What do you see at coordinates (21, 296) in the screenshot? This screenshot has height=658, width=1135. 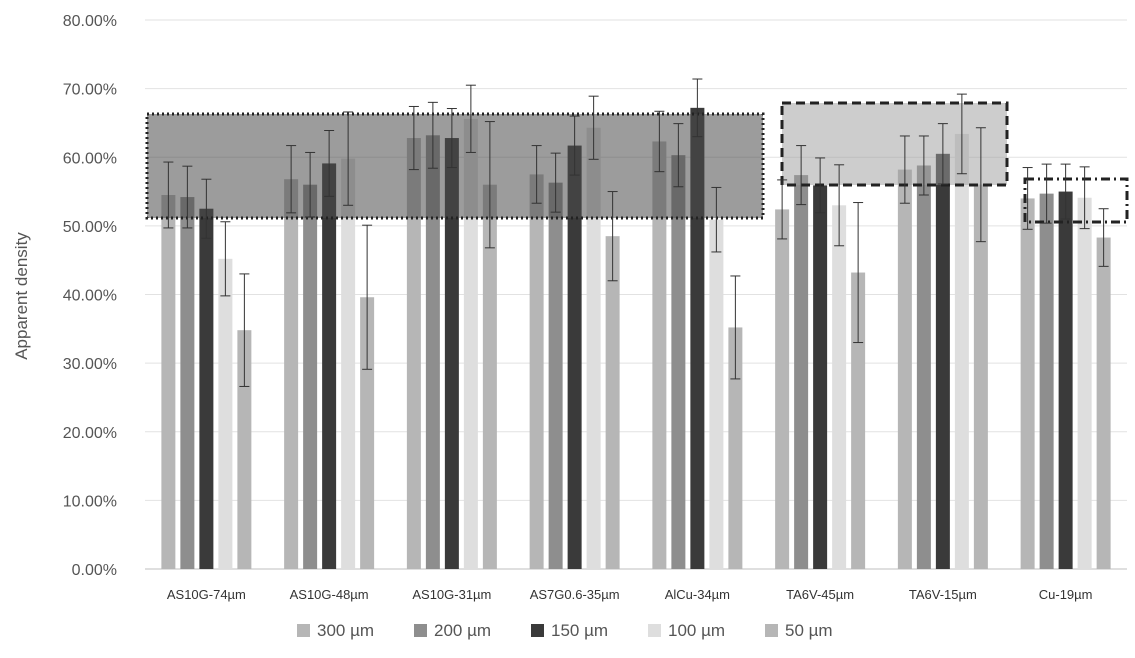 I see `y-axis-title: Apparent density` at bounding box center [21, 296].